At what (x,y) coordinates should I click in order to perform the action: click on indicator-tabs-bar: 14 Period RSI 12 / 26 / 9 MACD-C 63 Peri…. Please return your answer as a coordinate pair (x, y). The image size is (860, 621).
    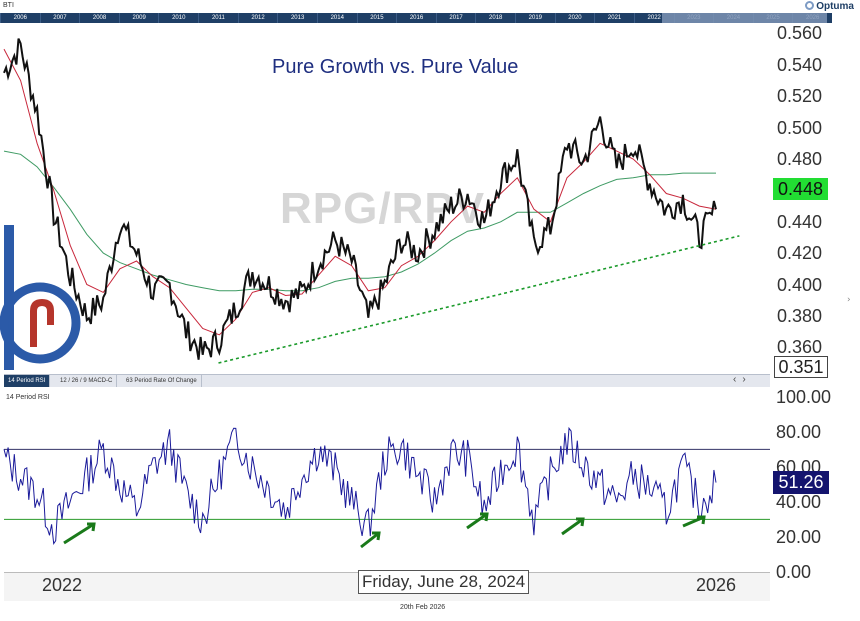
    Looking at the image, I should click on (387, 380).